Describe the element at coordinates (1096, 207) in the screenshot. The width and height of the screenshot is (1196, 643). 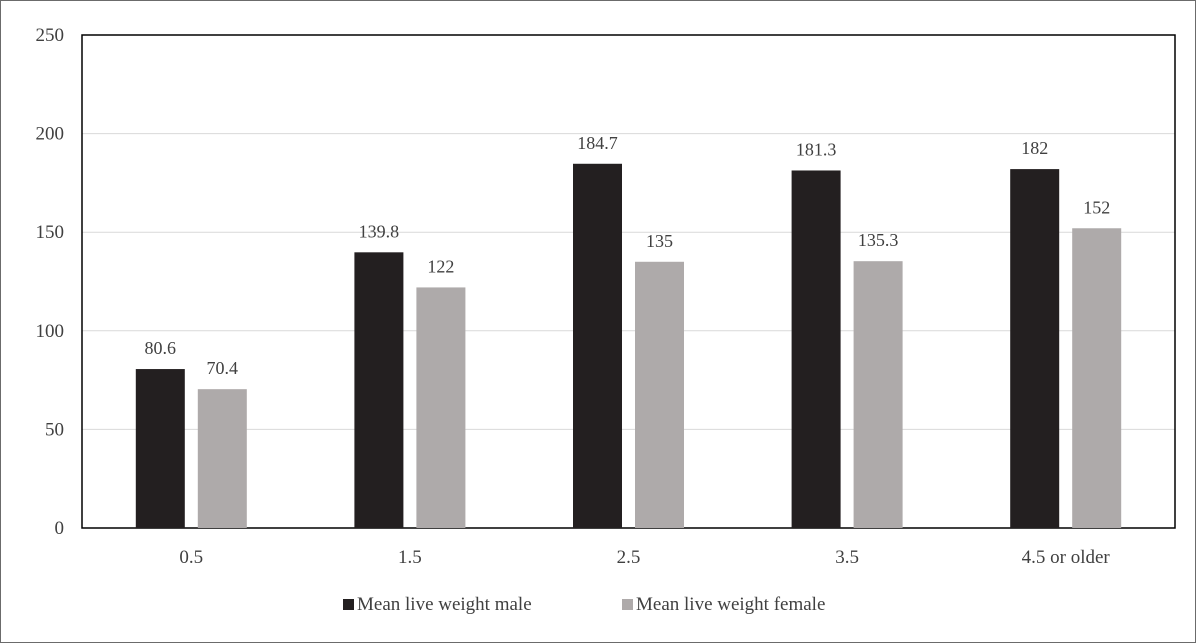
I see `data-label: 152` at that location.